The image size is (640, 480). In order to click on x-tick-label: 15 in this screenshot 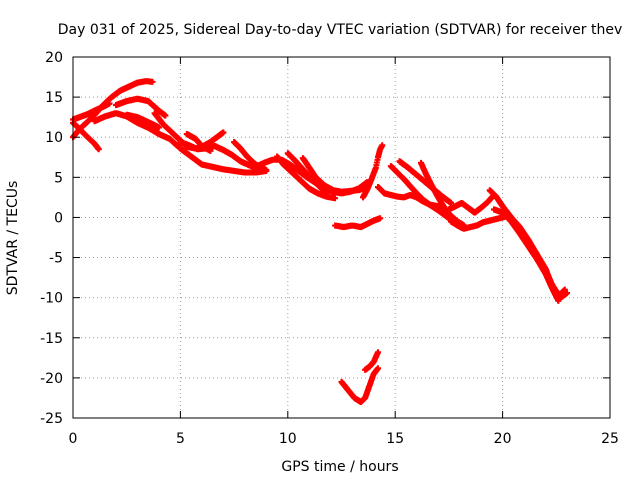, I will do `click(395, 439)`.